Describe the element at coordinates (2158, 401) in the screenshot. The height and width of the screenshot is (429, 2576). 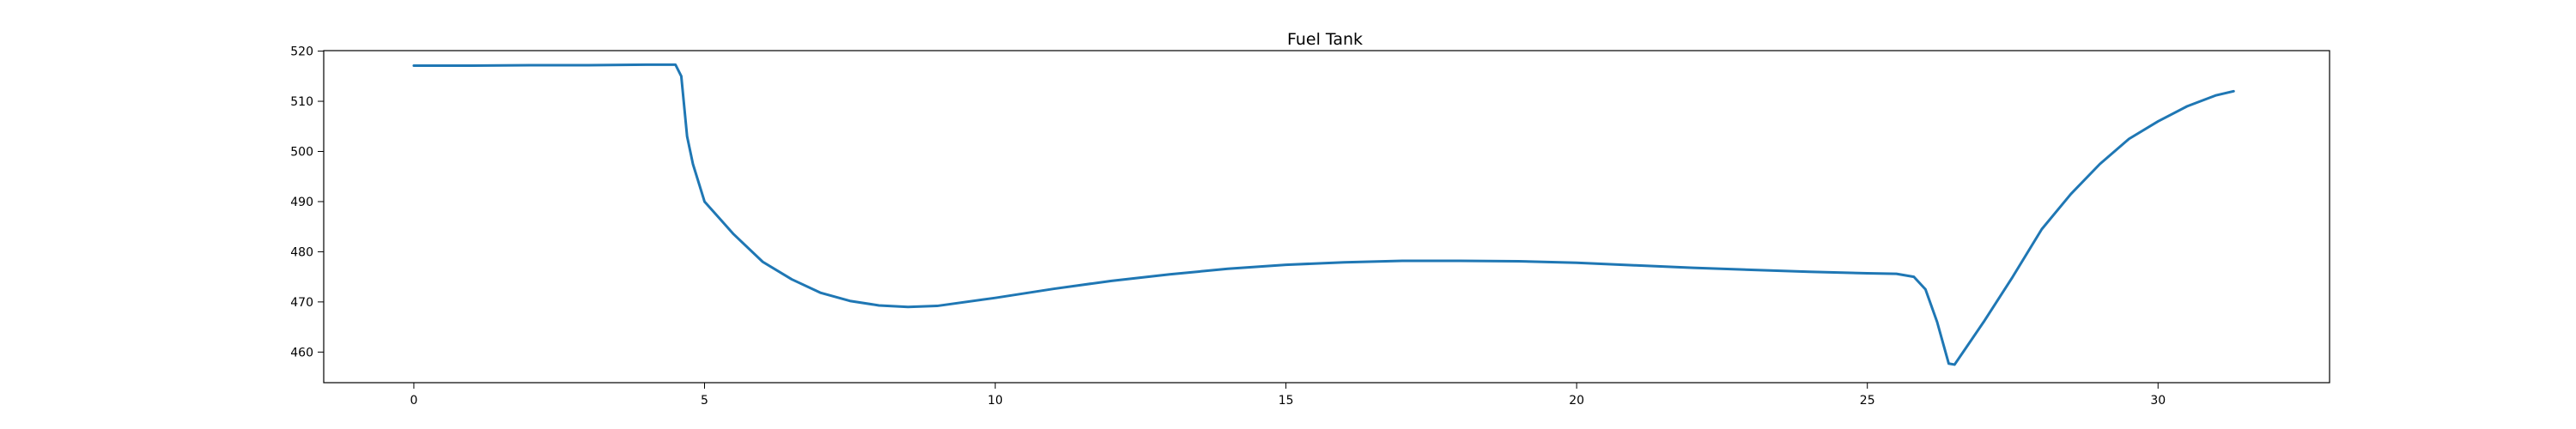
I see `x-tick-label: 30` at that location.